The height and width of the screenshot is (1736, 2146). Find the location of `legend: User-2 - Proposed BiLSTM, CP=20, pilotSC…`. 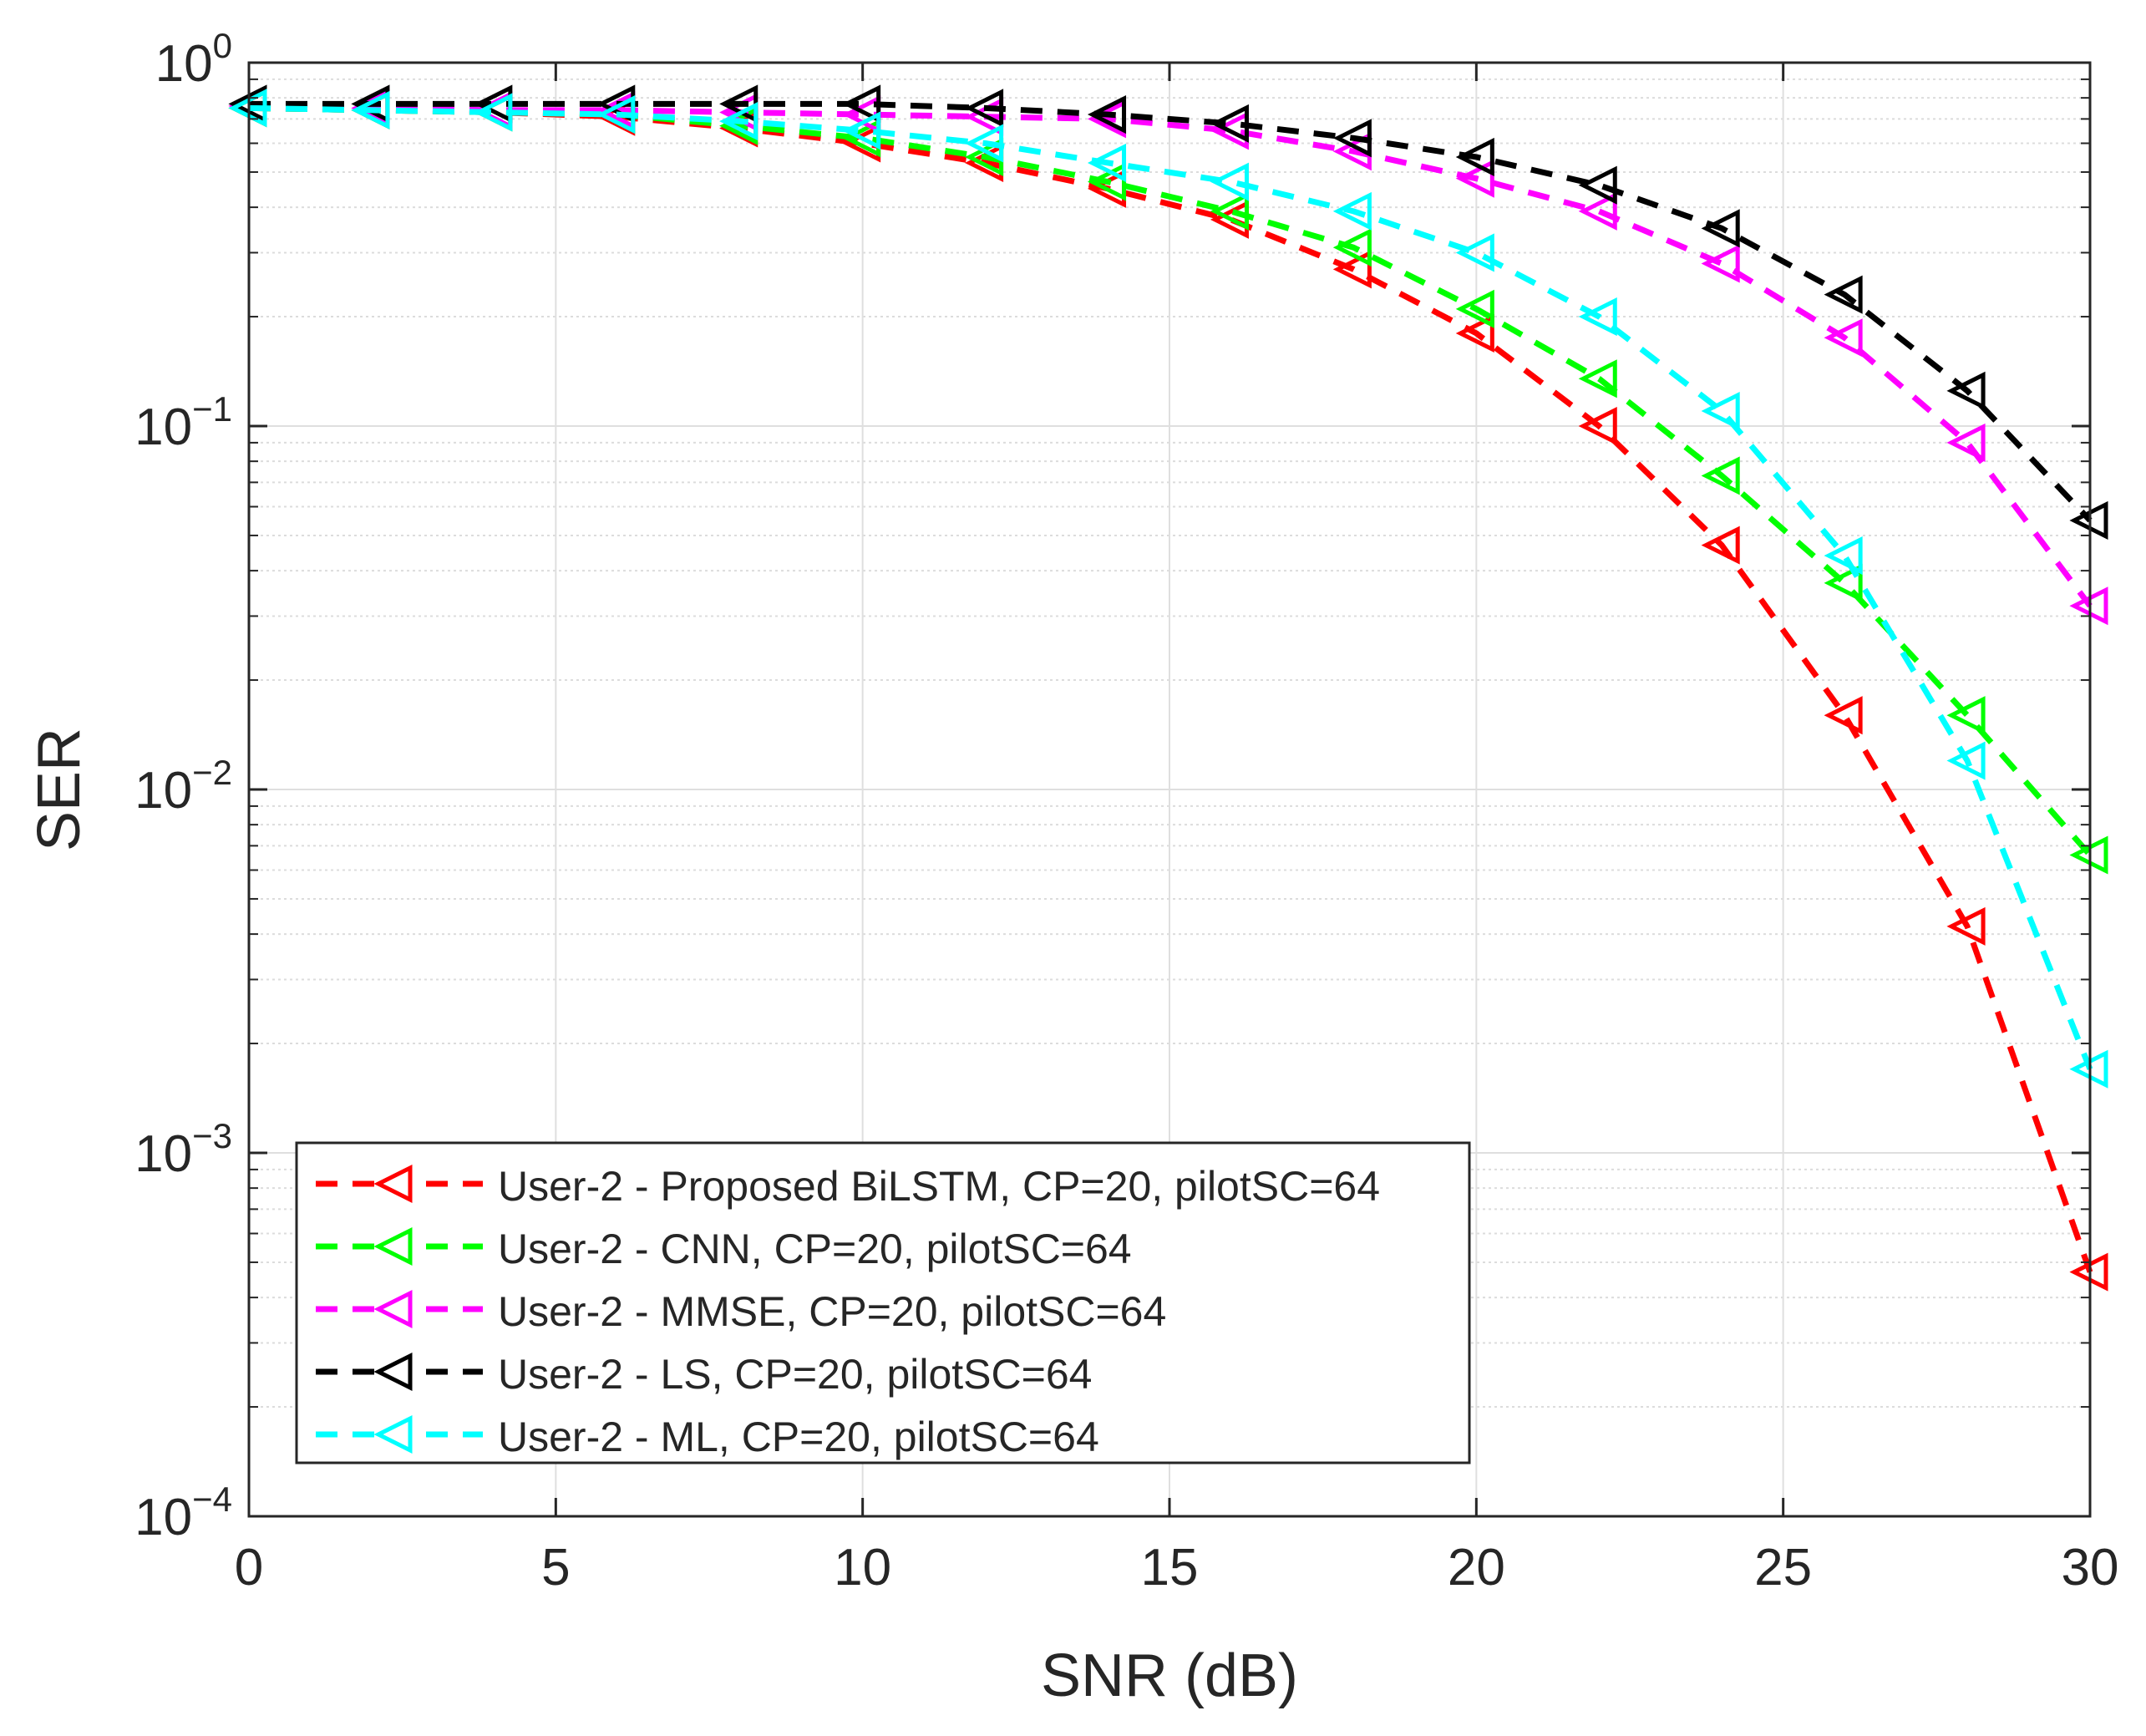

legend: User-2 - Proposed BiLSTM, CP=20, pilotSC… is located at coordinates (883, 1302).